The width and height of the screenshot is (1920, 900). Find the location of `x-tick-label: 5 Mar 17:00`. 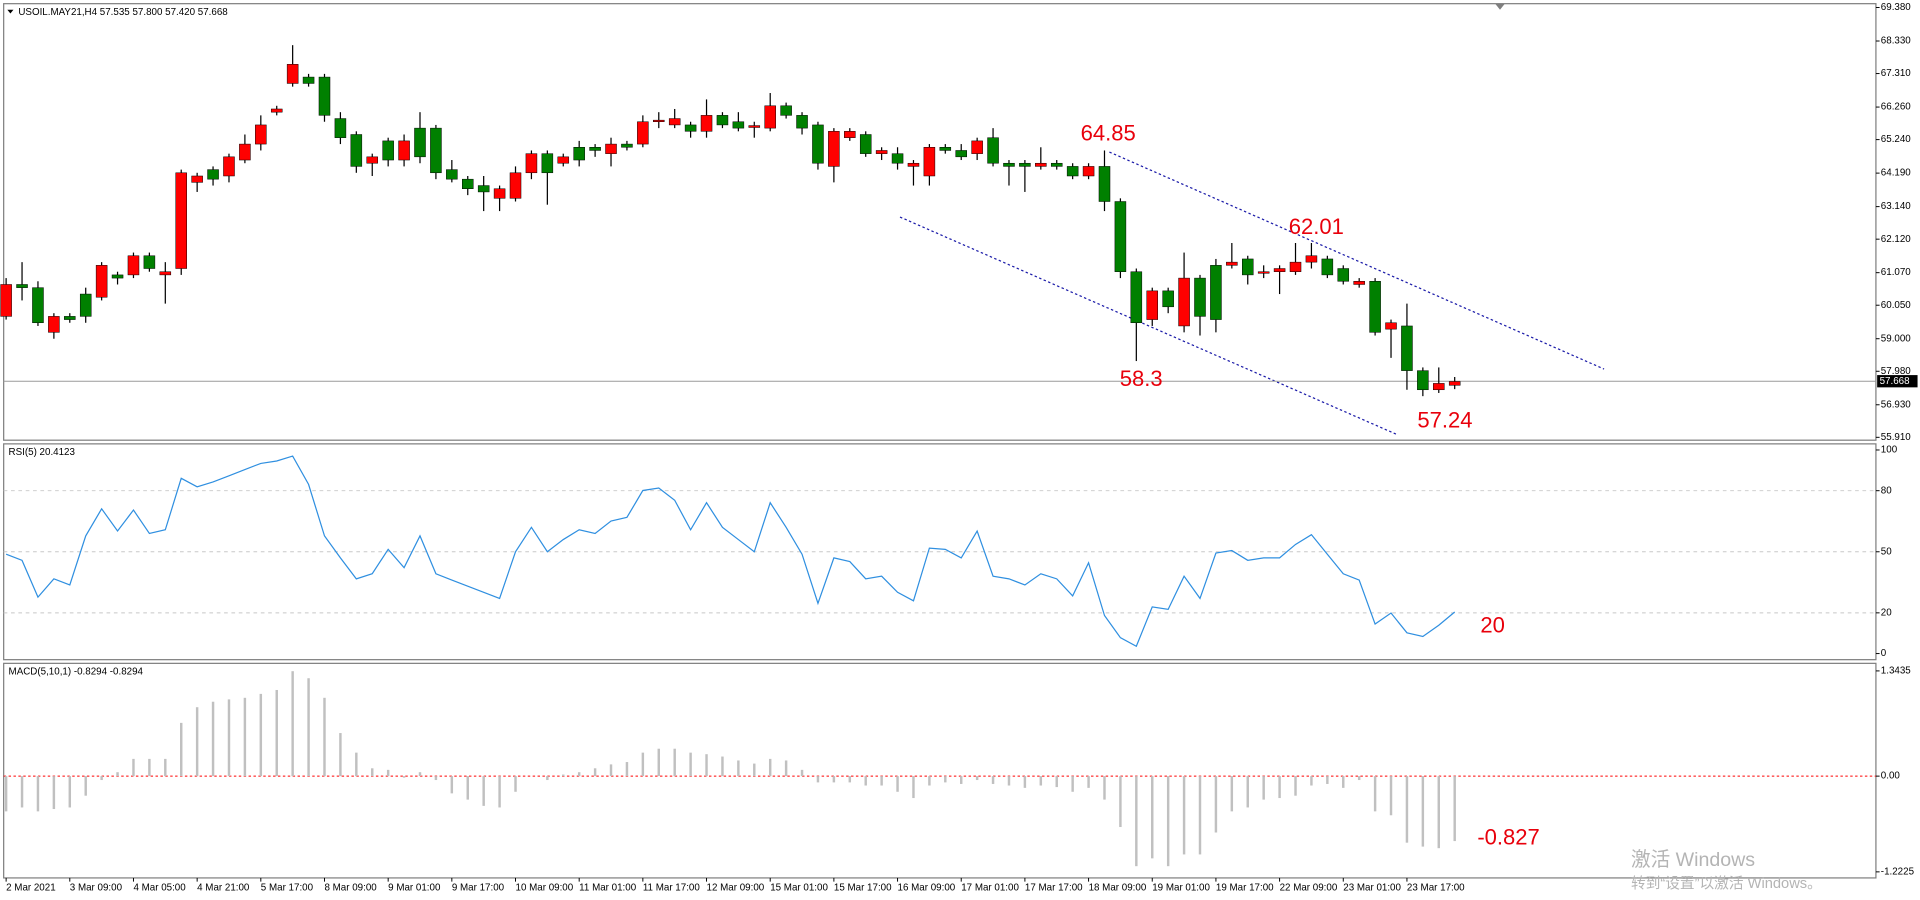

x-tick-label: 5 Mar 17:00 is located at coordinates (287, 887).